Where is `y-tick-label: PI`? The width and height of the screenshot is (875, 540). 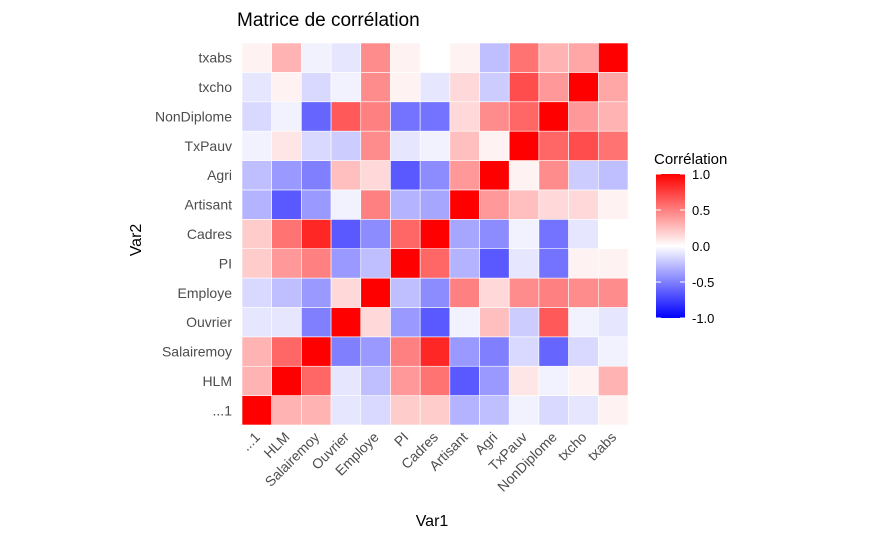
y-tick-label: PI is located at coordinates (225, 263).